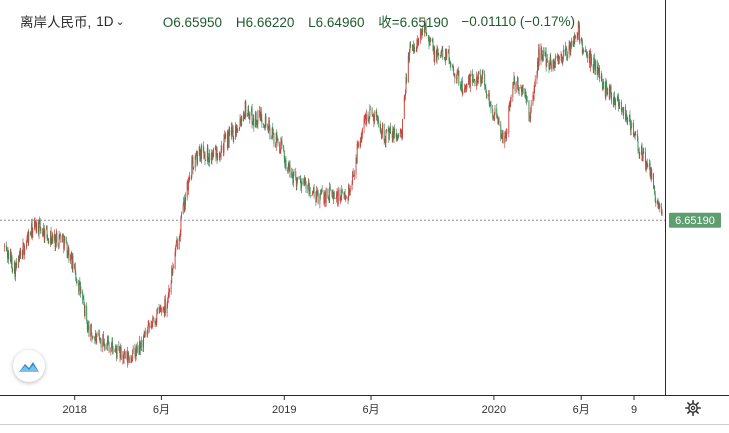 The image size is (729, 433). I want to click on interval-selector: 1D ⌄, so click(110, 21).